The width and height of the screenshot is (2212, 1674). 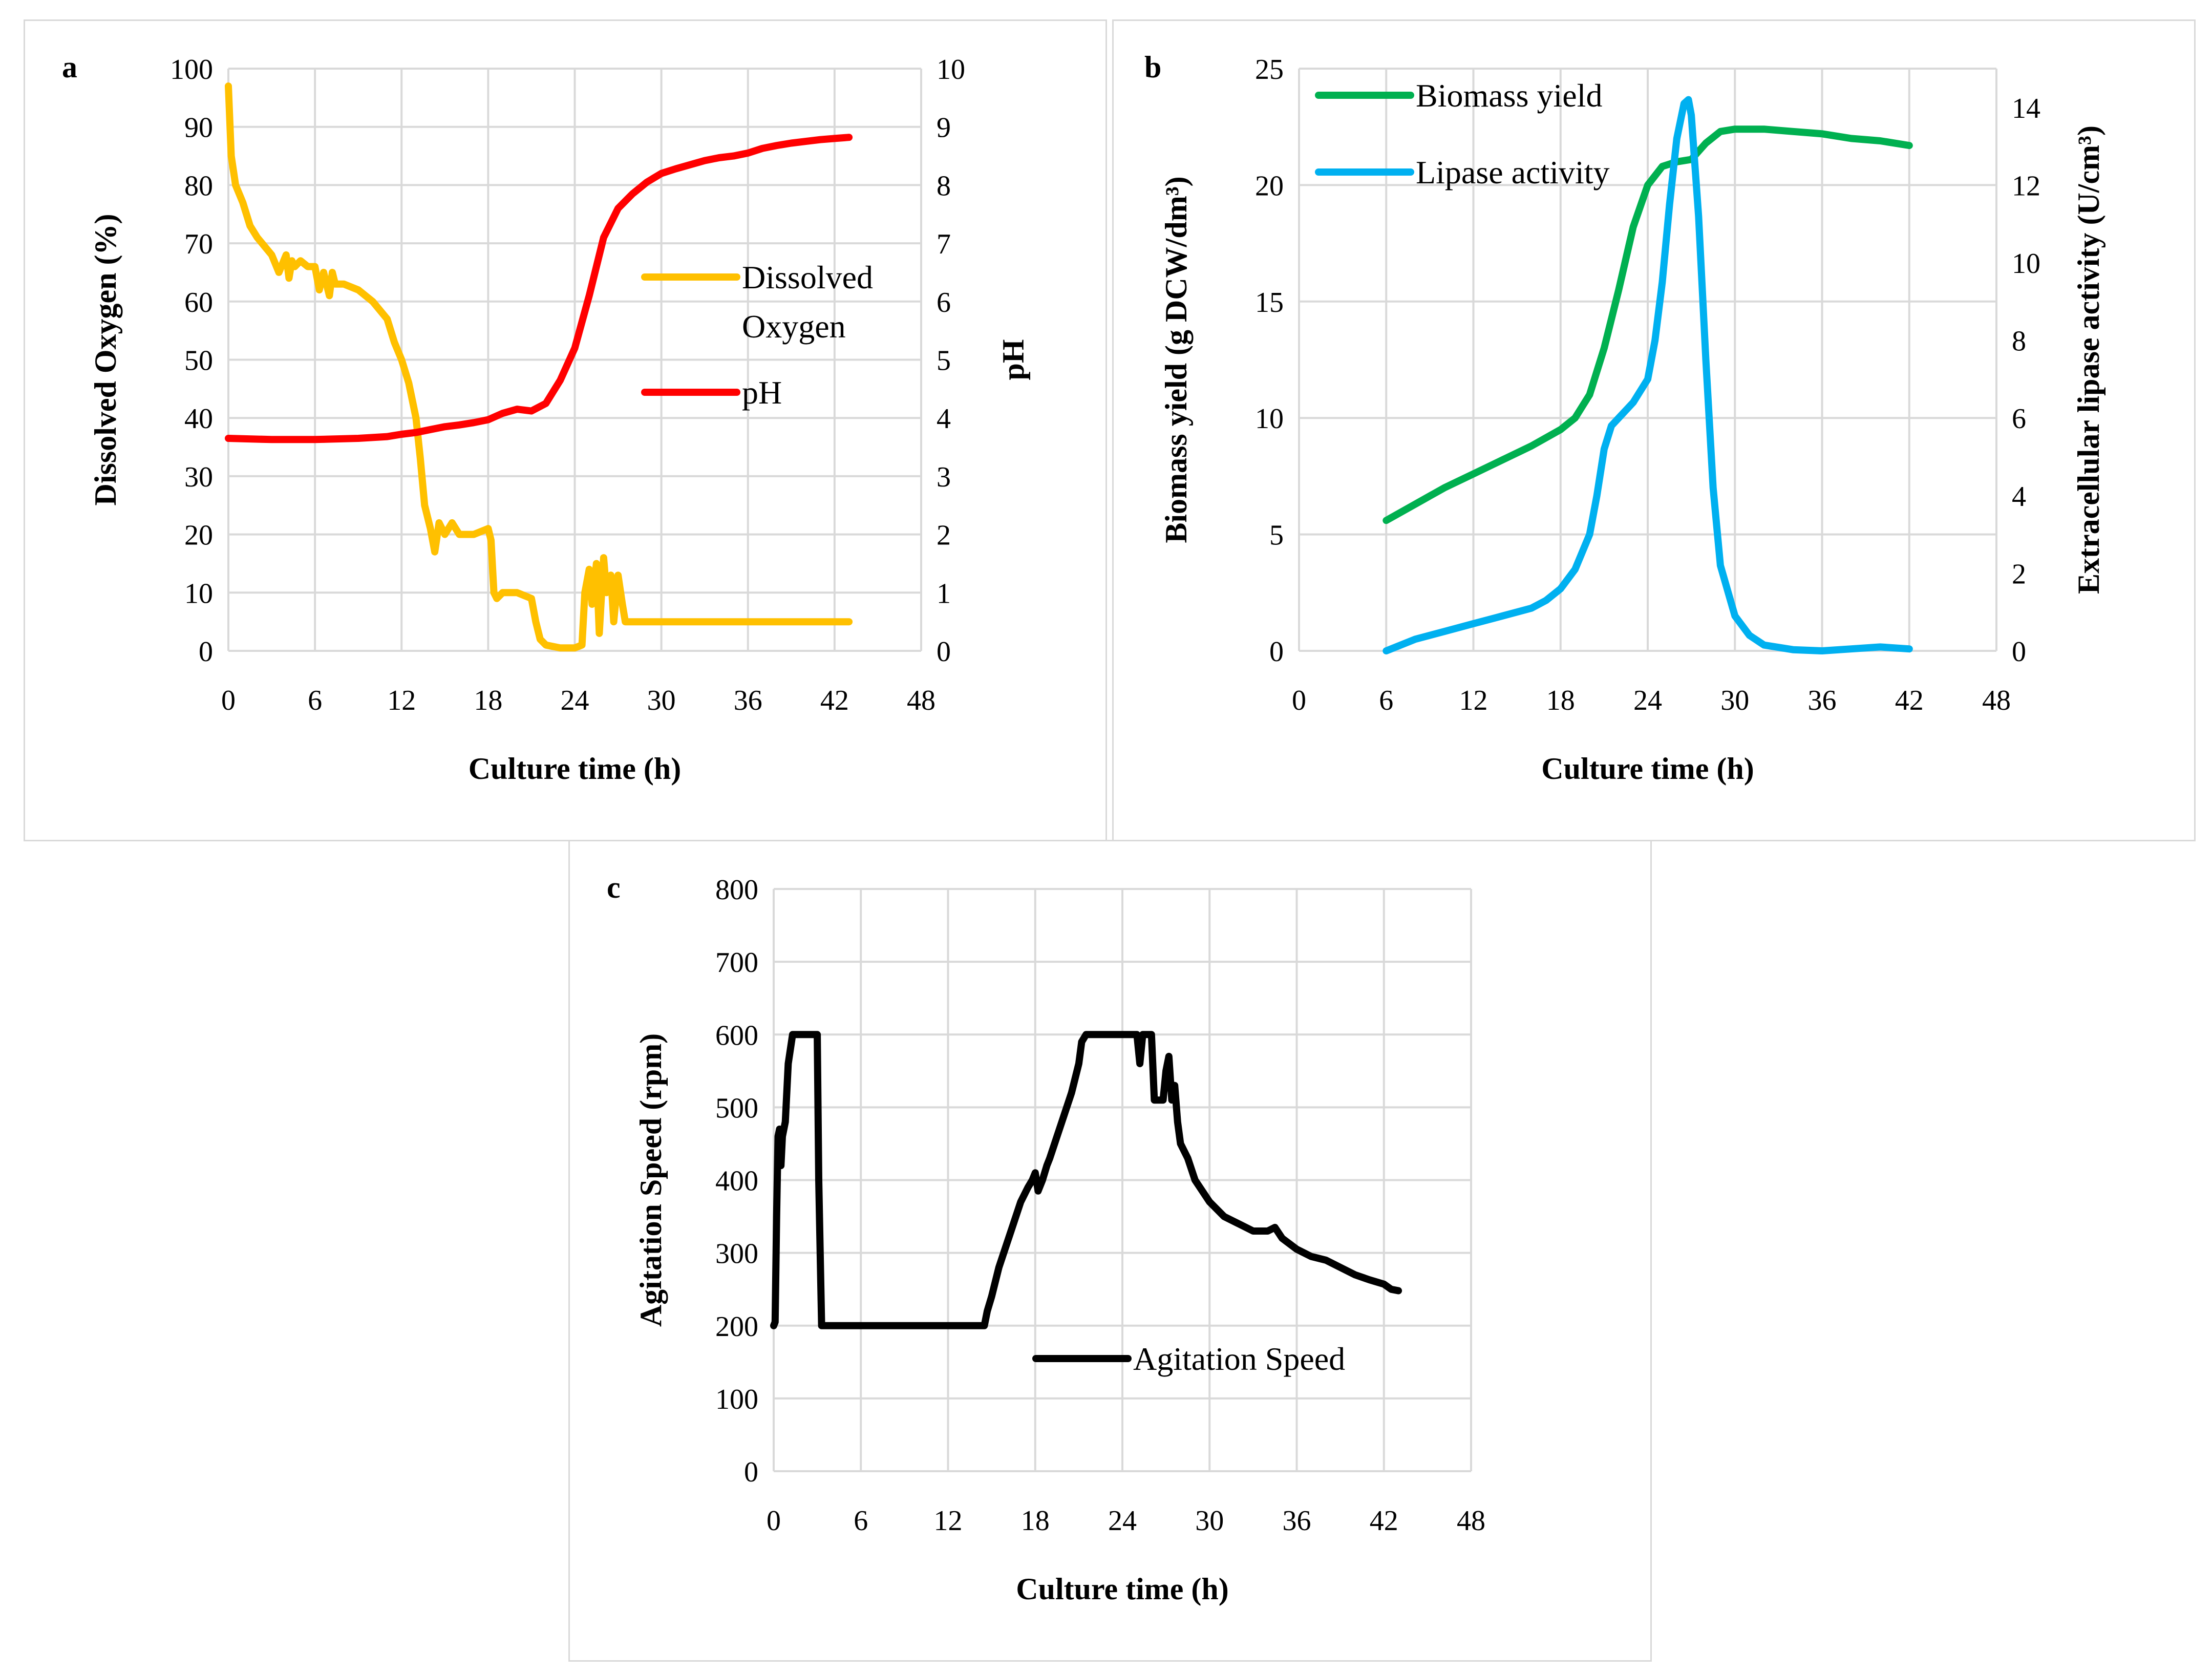 I want to click on legend-label-dissolved-oxygen: Dissolved Oxygen, so click(x=807, y=302).